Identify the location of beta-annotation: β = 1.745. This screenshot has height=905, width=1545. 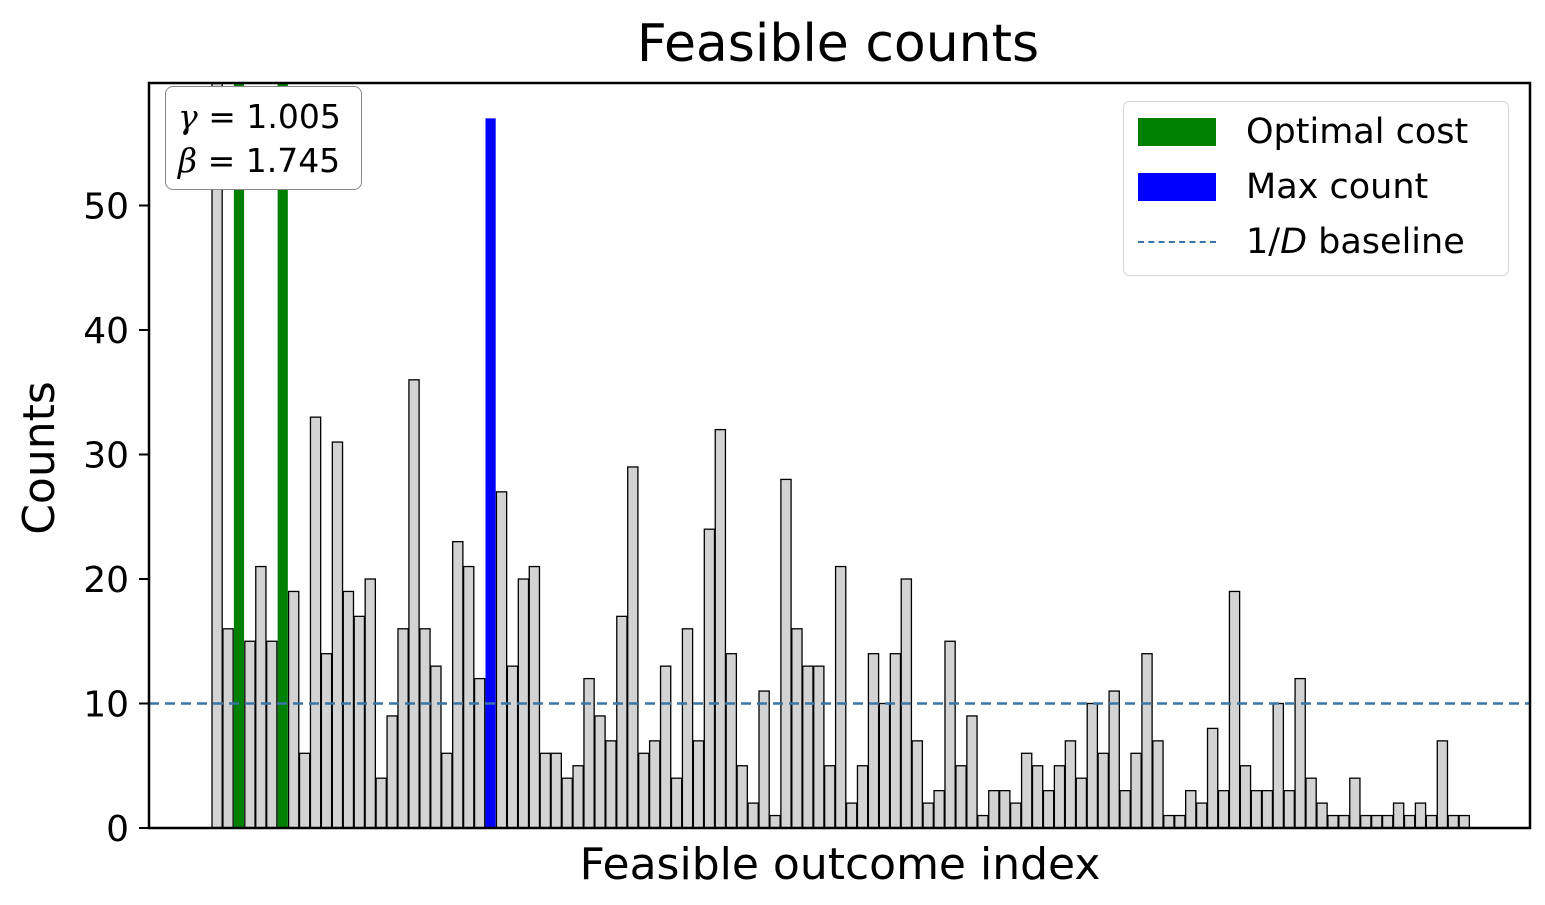
(259, 160).